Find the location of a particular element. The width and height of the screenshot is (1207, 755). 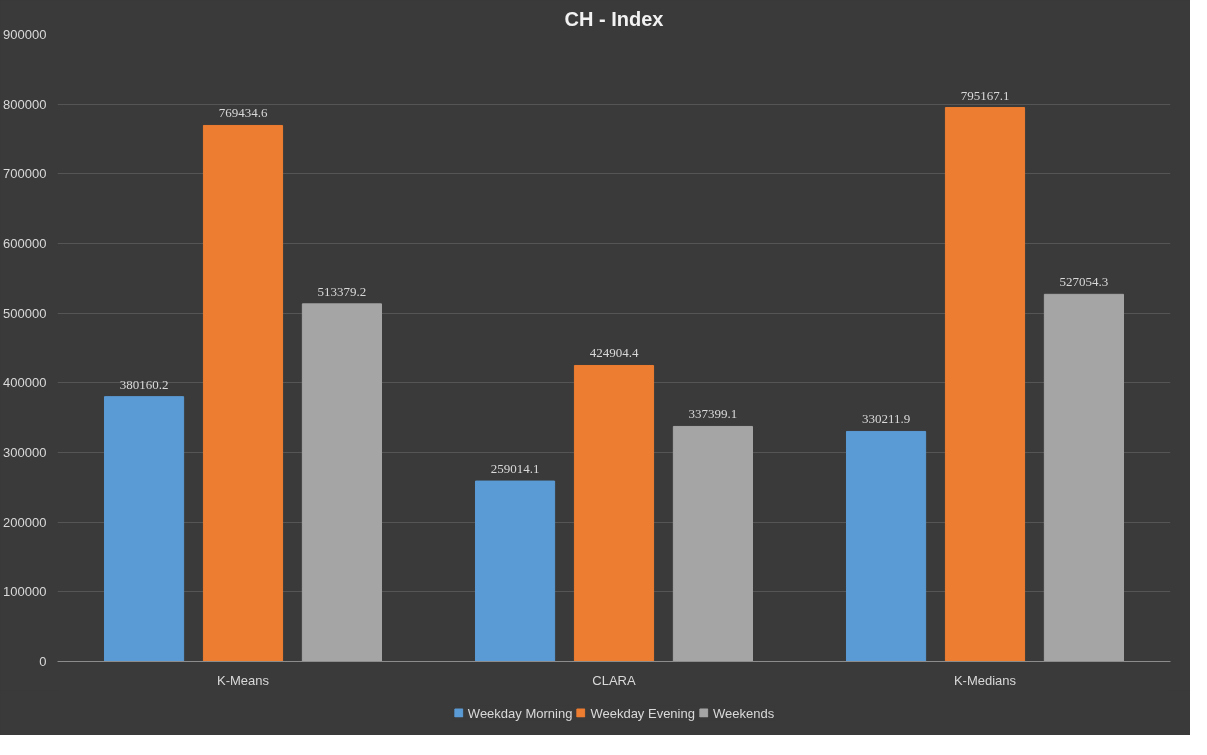

data-label: 424904.4 is located at coordinates (614, 353).